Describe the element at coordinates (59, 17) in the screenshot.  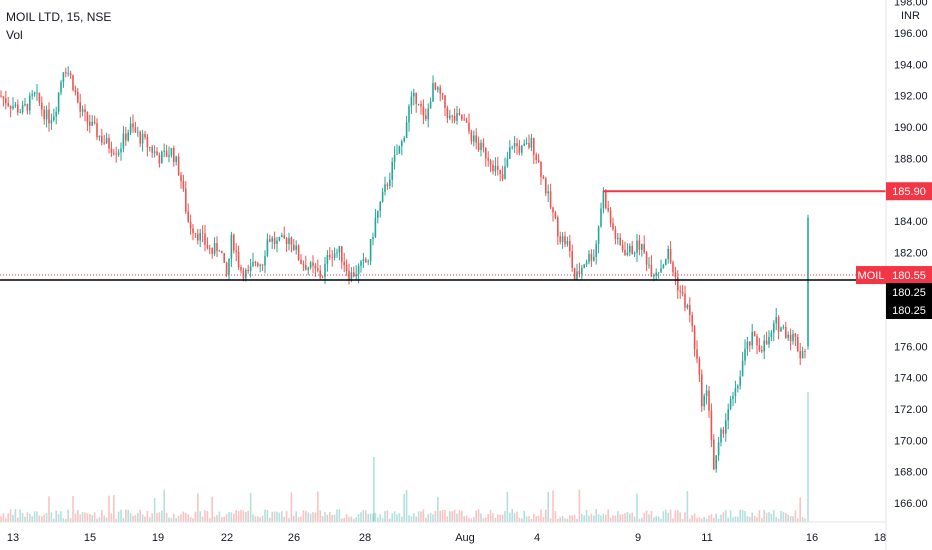
I see `symbol-title: MOIL LTD, 15, NSE` at that location.